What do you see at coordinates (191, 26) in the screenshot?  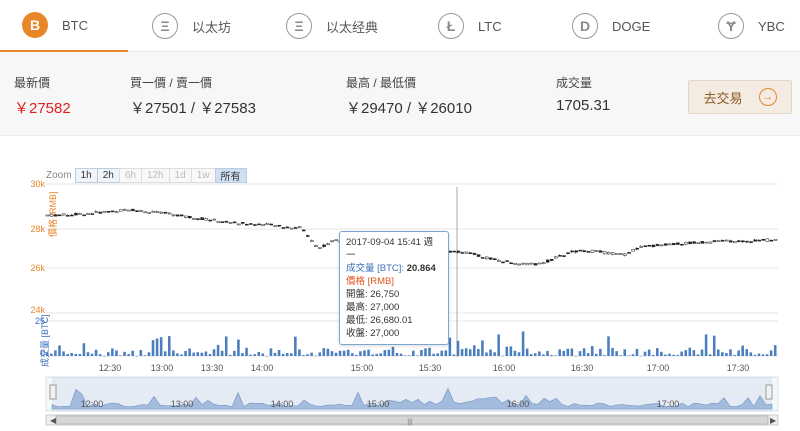 I see `tab-eth: Ξ 以太坊` at bounding box center [191, 26].